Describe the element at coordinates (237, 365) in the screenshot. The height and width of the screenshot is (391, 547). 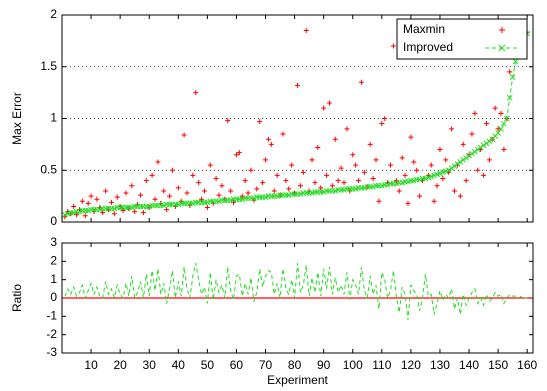
I see `x-tick-label: 60` at that location.